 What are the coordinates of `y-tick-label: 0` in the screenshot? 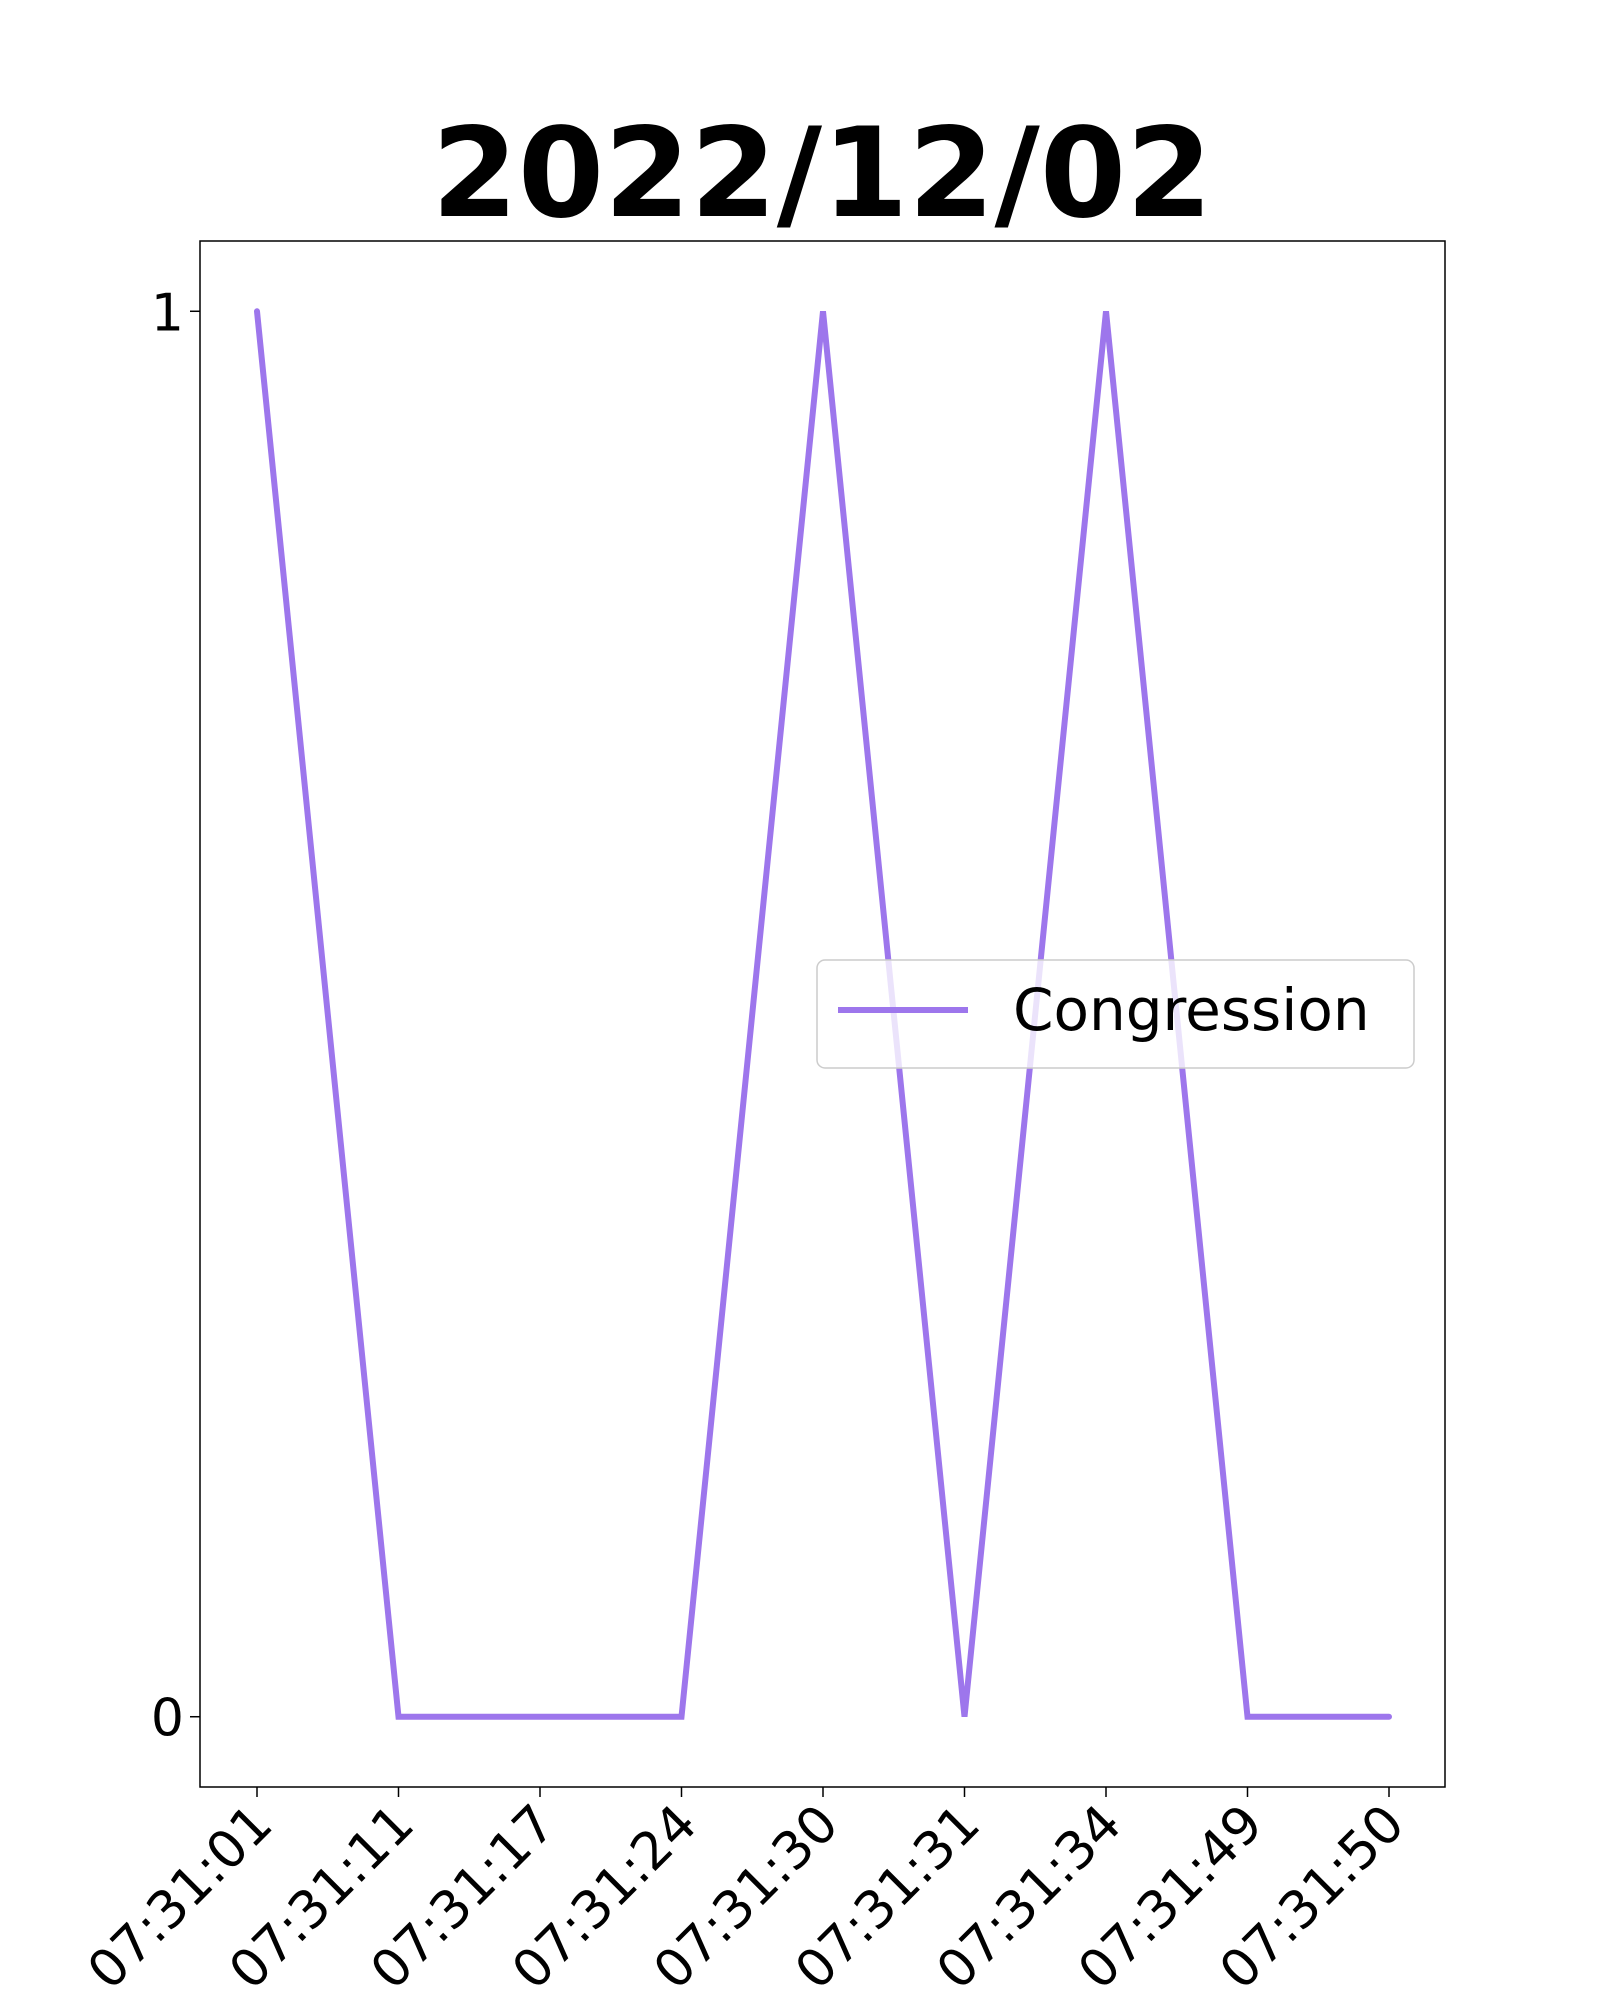 It's located at (167, 1719).